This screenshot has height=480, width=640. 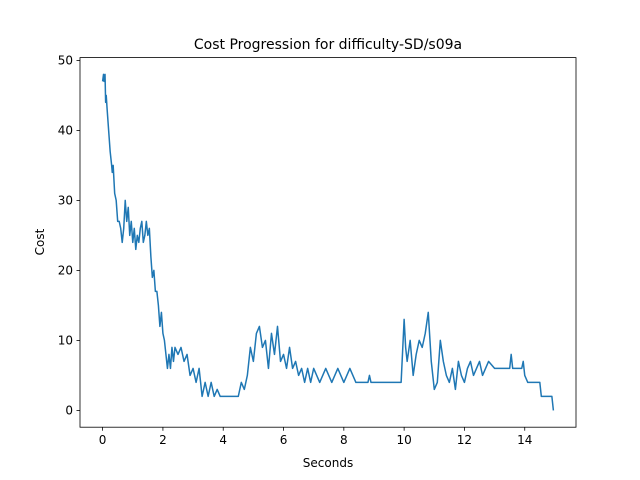 I want to click on chart-title: Cost Progression for difficulty-SD/s09a, so click(x=328, y=45).